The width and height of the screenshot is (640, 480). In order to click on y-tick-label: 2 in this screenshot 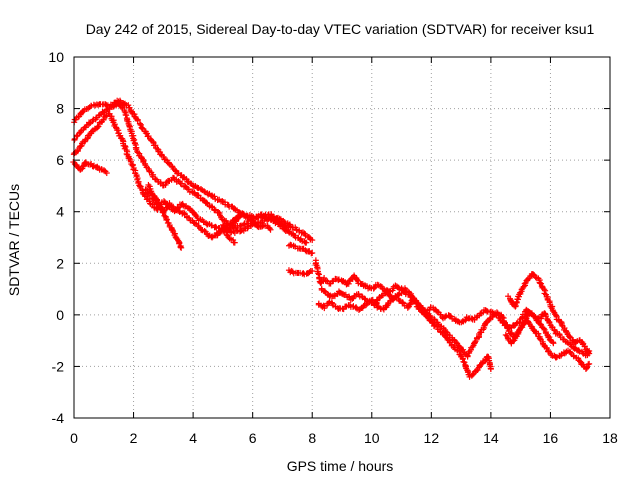, I will do `click(60, 263)`.